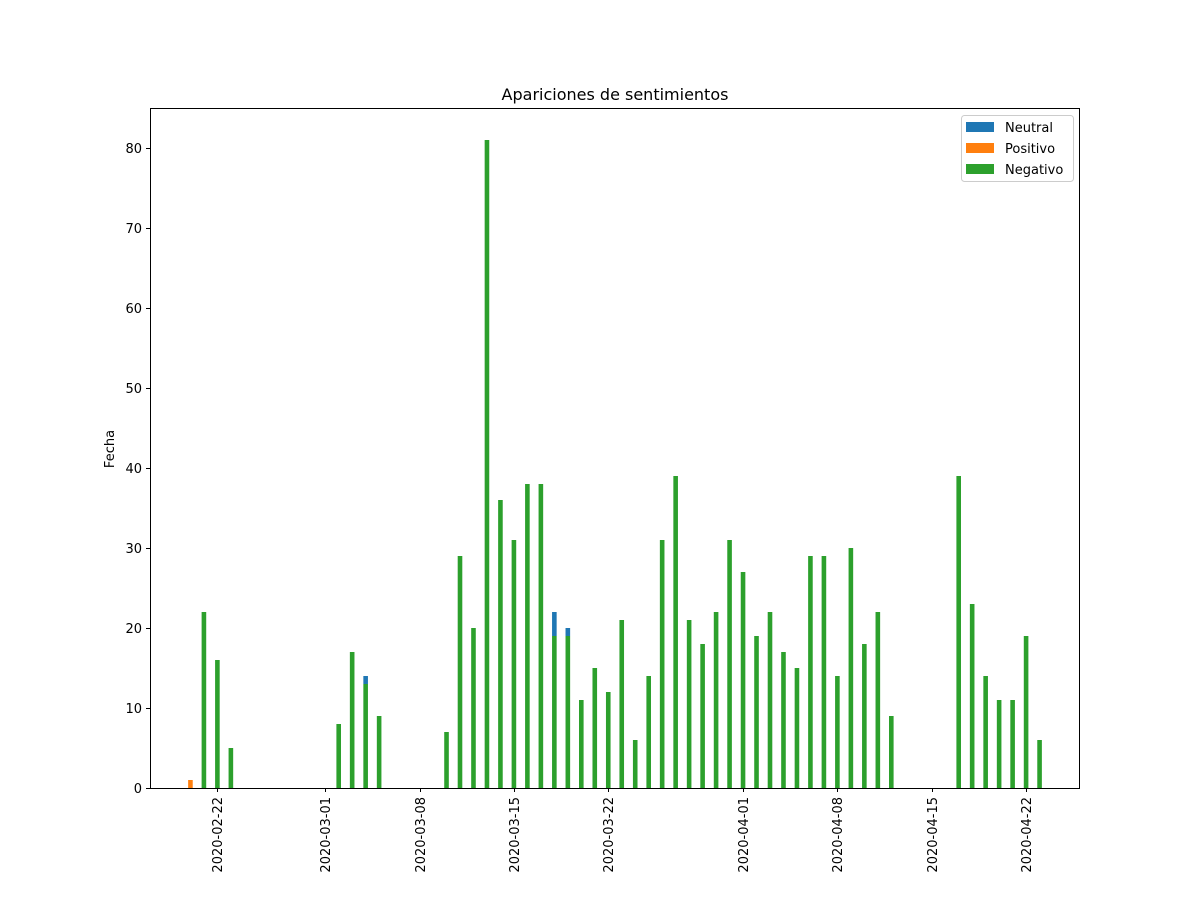  Describe the element at coordinates (133, 469) in the screenshot. I see `y-tick-label: 40` at that location.